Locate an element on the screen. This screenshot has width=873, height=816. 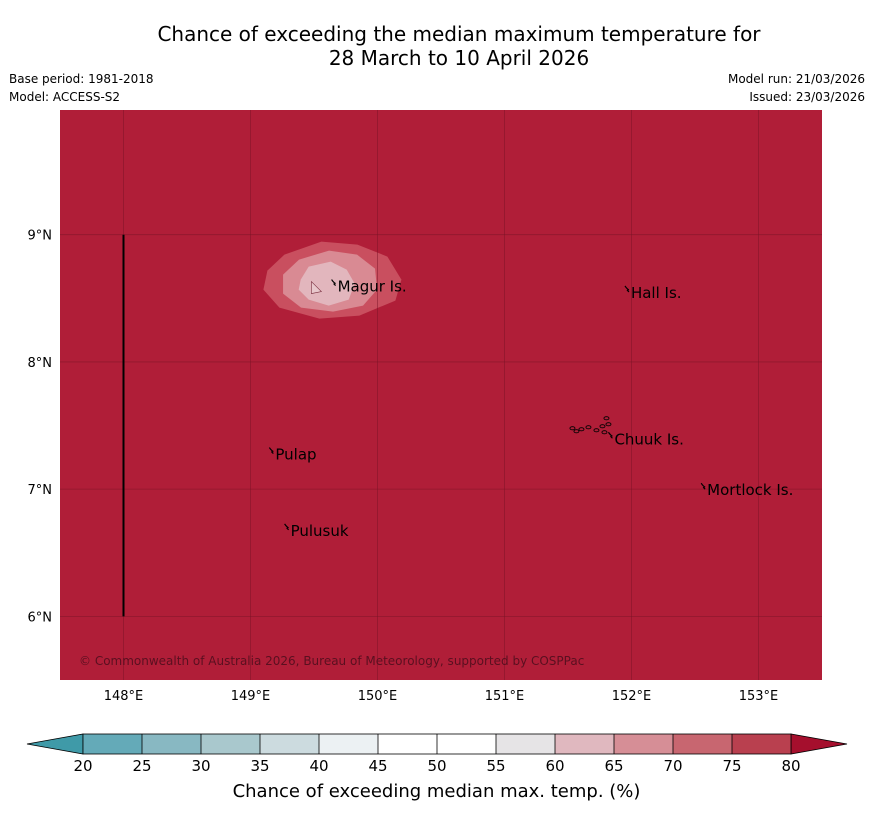
colorbar: 20 25 30 35 40 45 50 55 60 65 70 75 80 is located at coordinates (437, 754).